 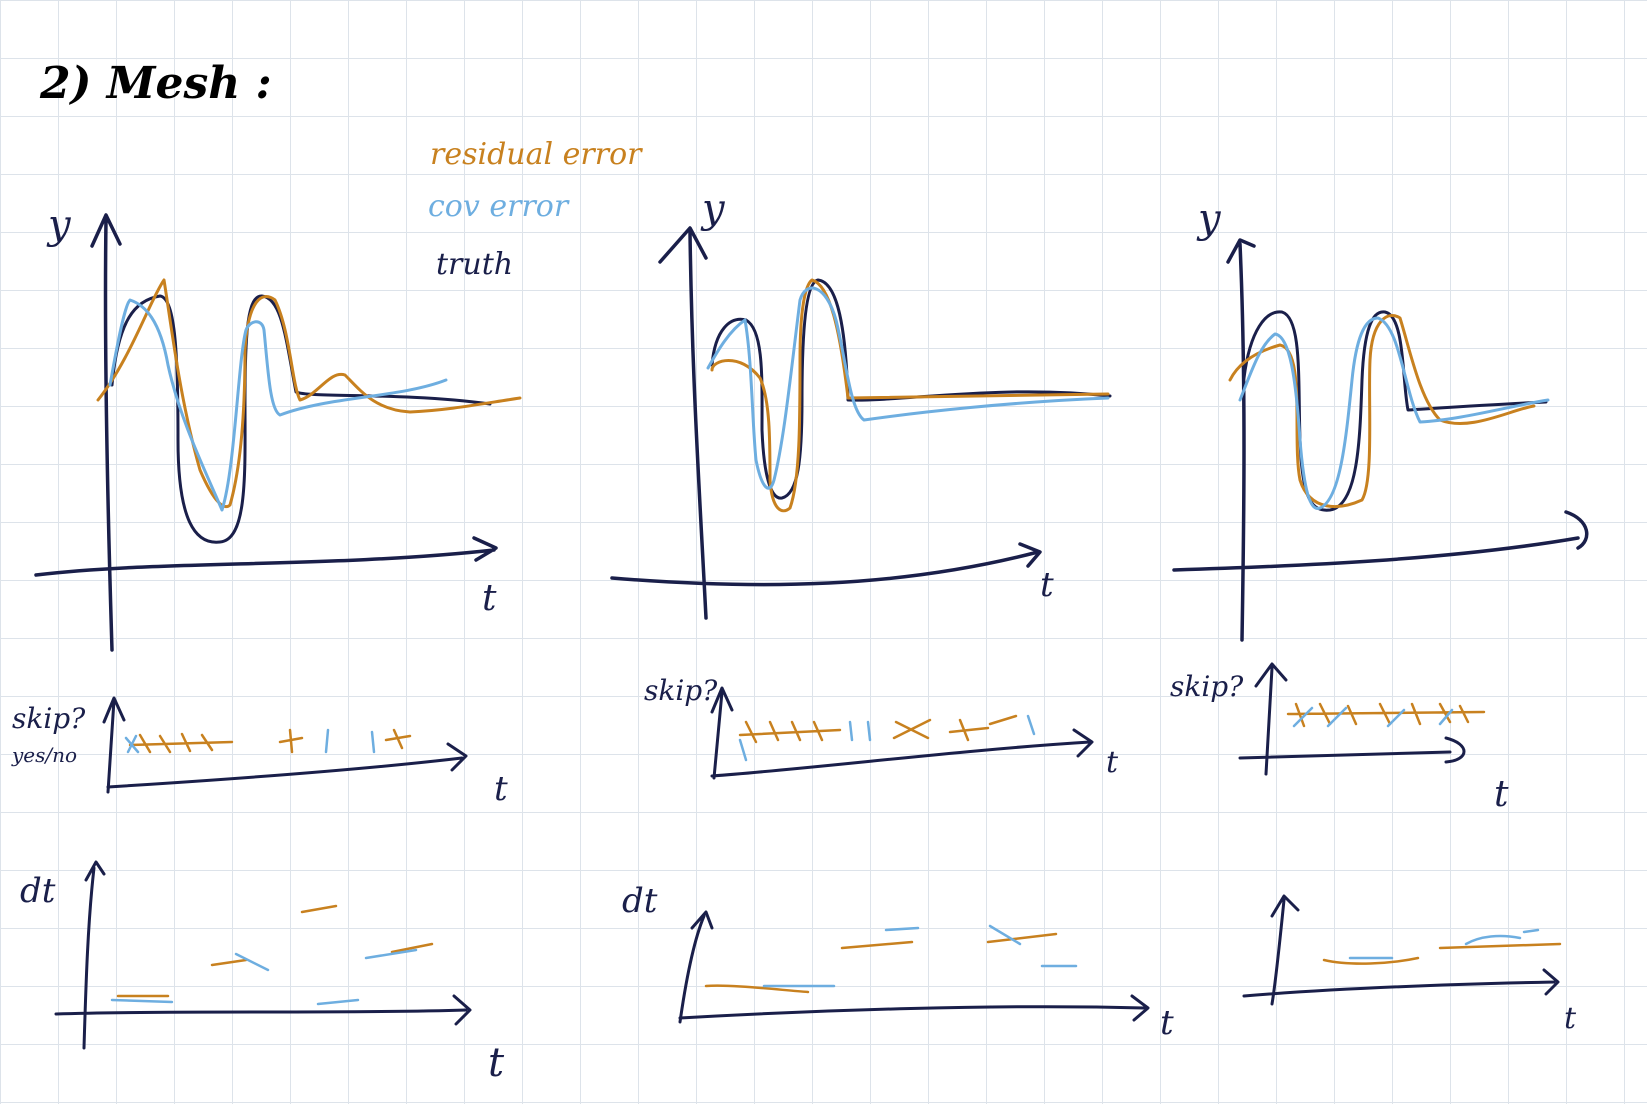 What do you see at coordinates (1373, 717) in the screenshot?
I see `panel-3-cov-skip-marks` at bounding box center [1373, 717].